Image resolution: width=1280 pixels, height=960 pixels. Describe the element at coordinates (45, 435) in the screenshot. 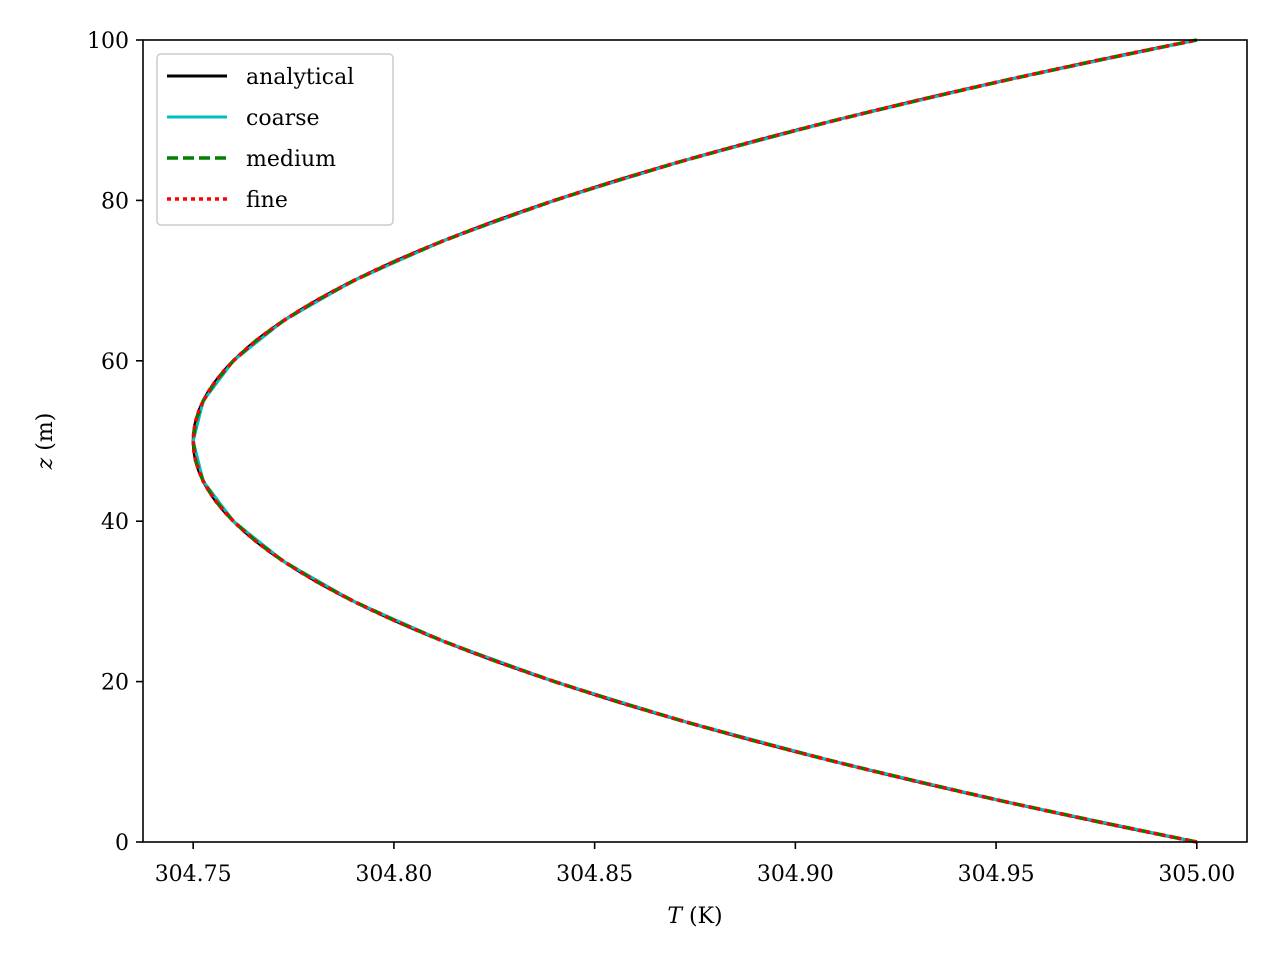

I see `y-axis-unit: (m)` at that location.